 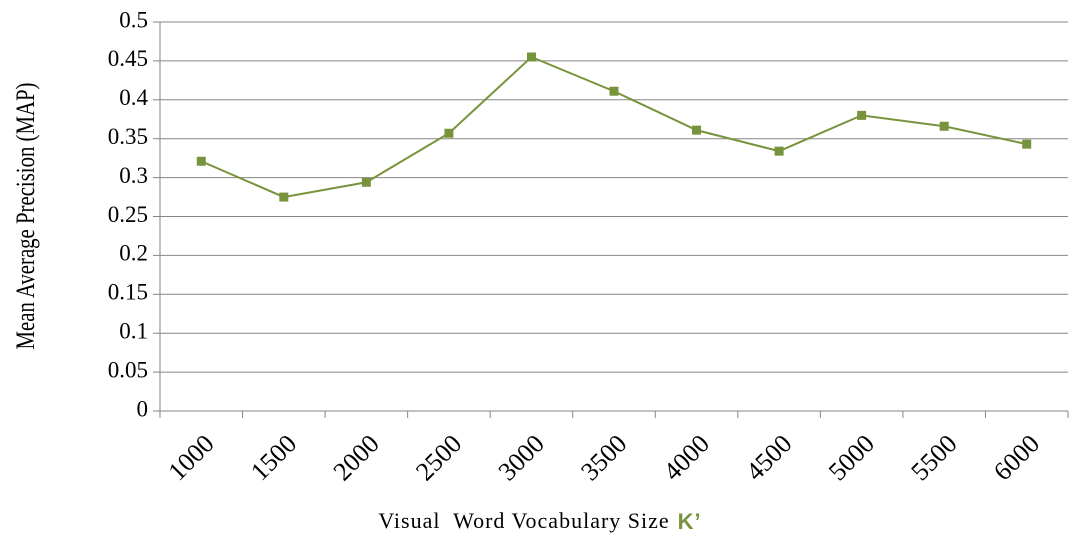 What do you see at coordinates (133, 19) in the screenshot?
I see `y-tick-label: 0.5` at bounding box center [133, 19].